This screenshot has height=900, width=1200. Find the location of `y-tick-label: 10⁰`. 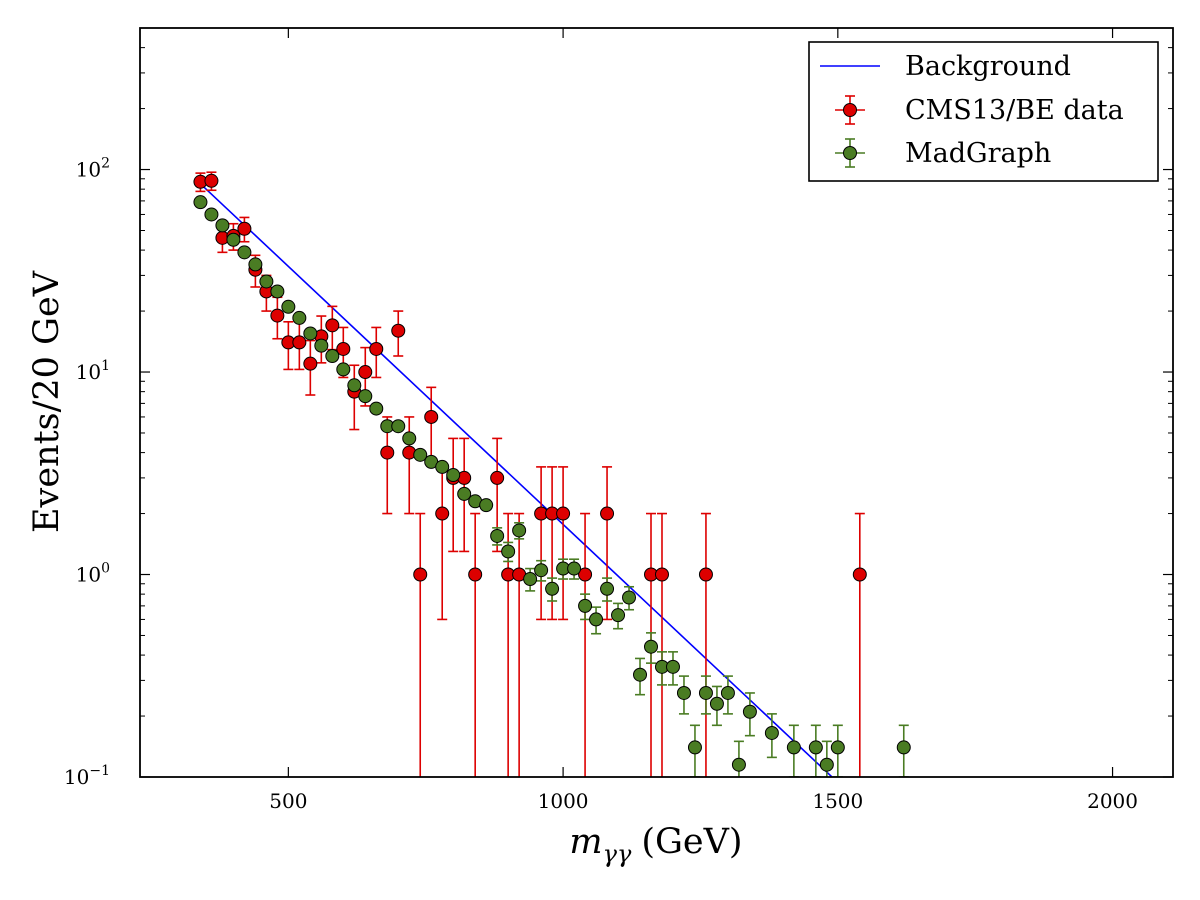

y-tick-label: 10⁰ is located at coordinates (93, 574).